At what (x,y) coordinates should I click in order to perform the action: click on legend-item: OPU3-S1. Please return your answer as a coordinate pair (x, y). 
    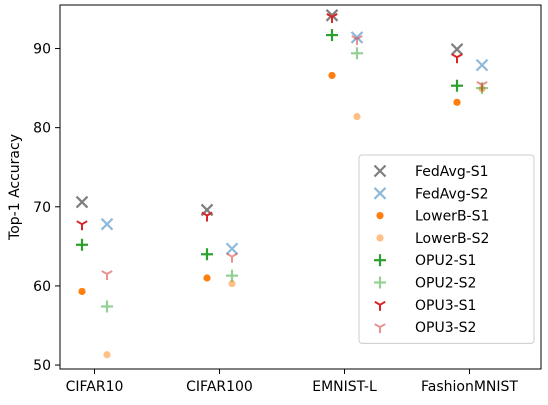
    Looking at the image, I should click on (425, 306).